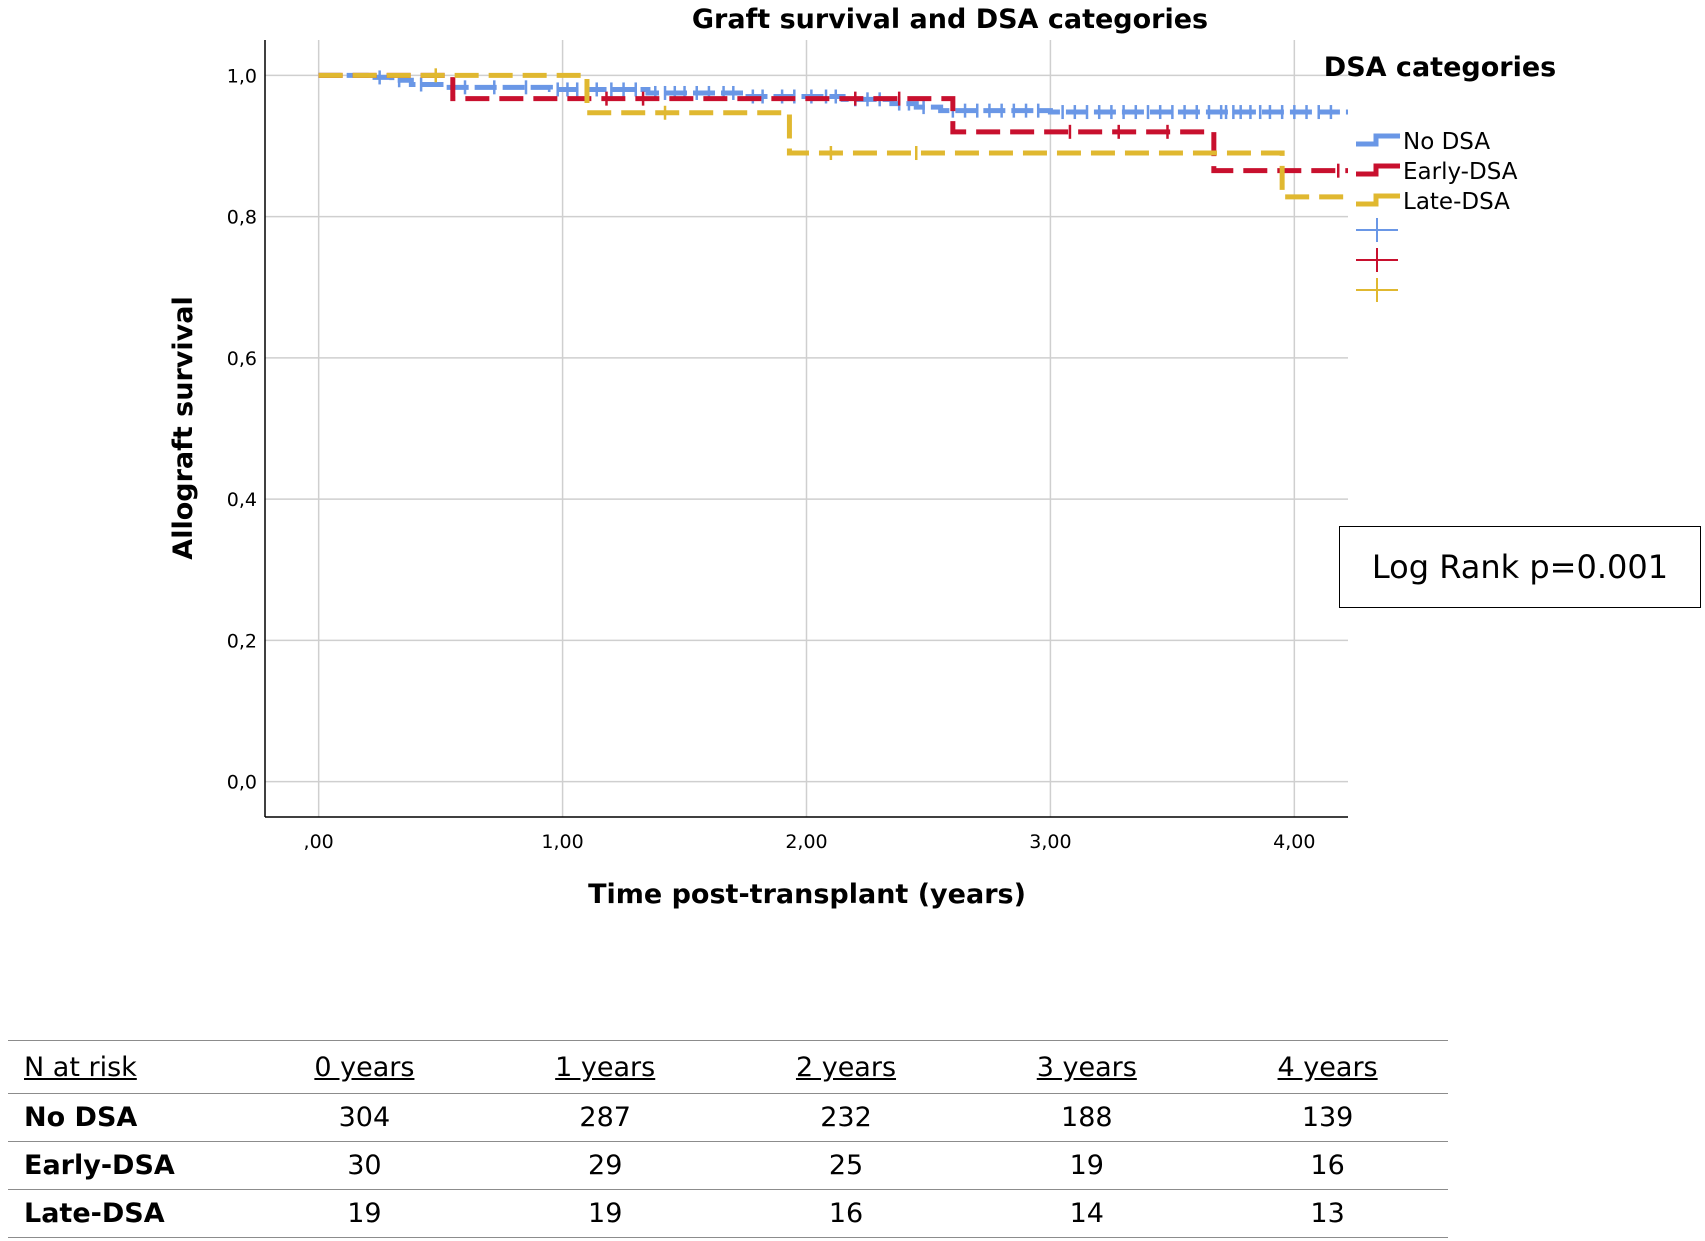  I want to click on legend-items: No DSA Early-DSA Late-DSA, so click(1437, 215).